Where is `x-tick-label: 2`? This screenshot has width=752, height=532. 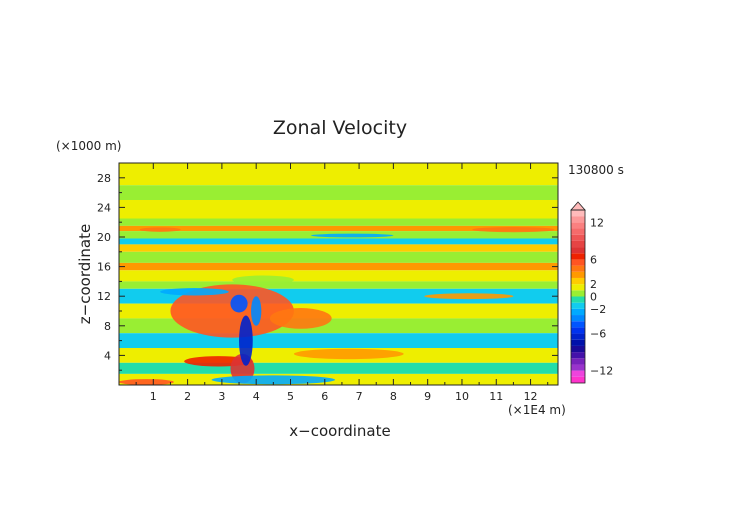 x-tick-label: 2 is located at coordinates (187, 396).